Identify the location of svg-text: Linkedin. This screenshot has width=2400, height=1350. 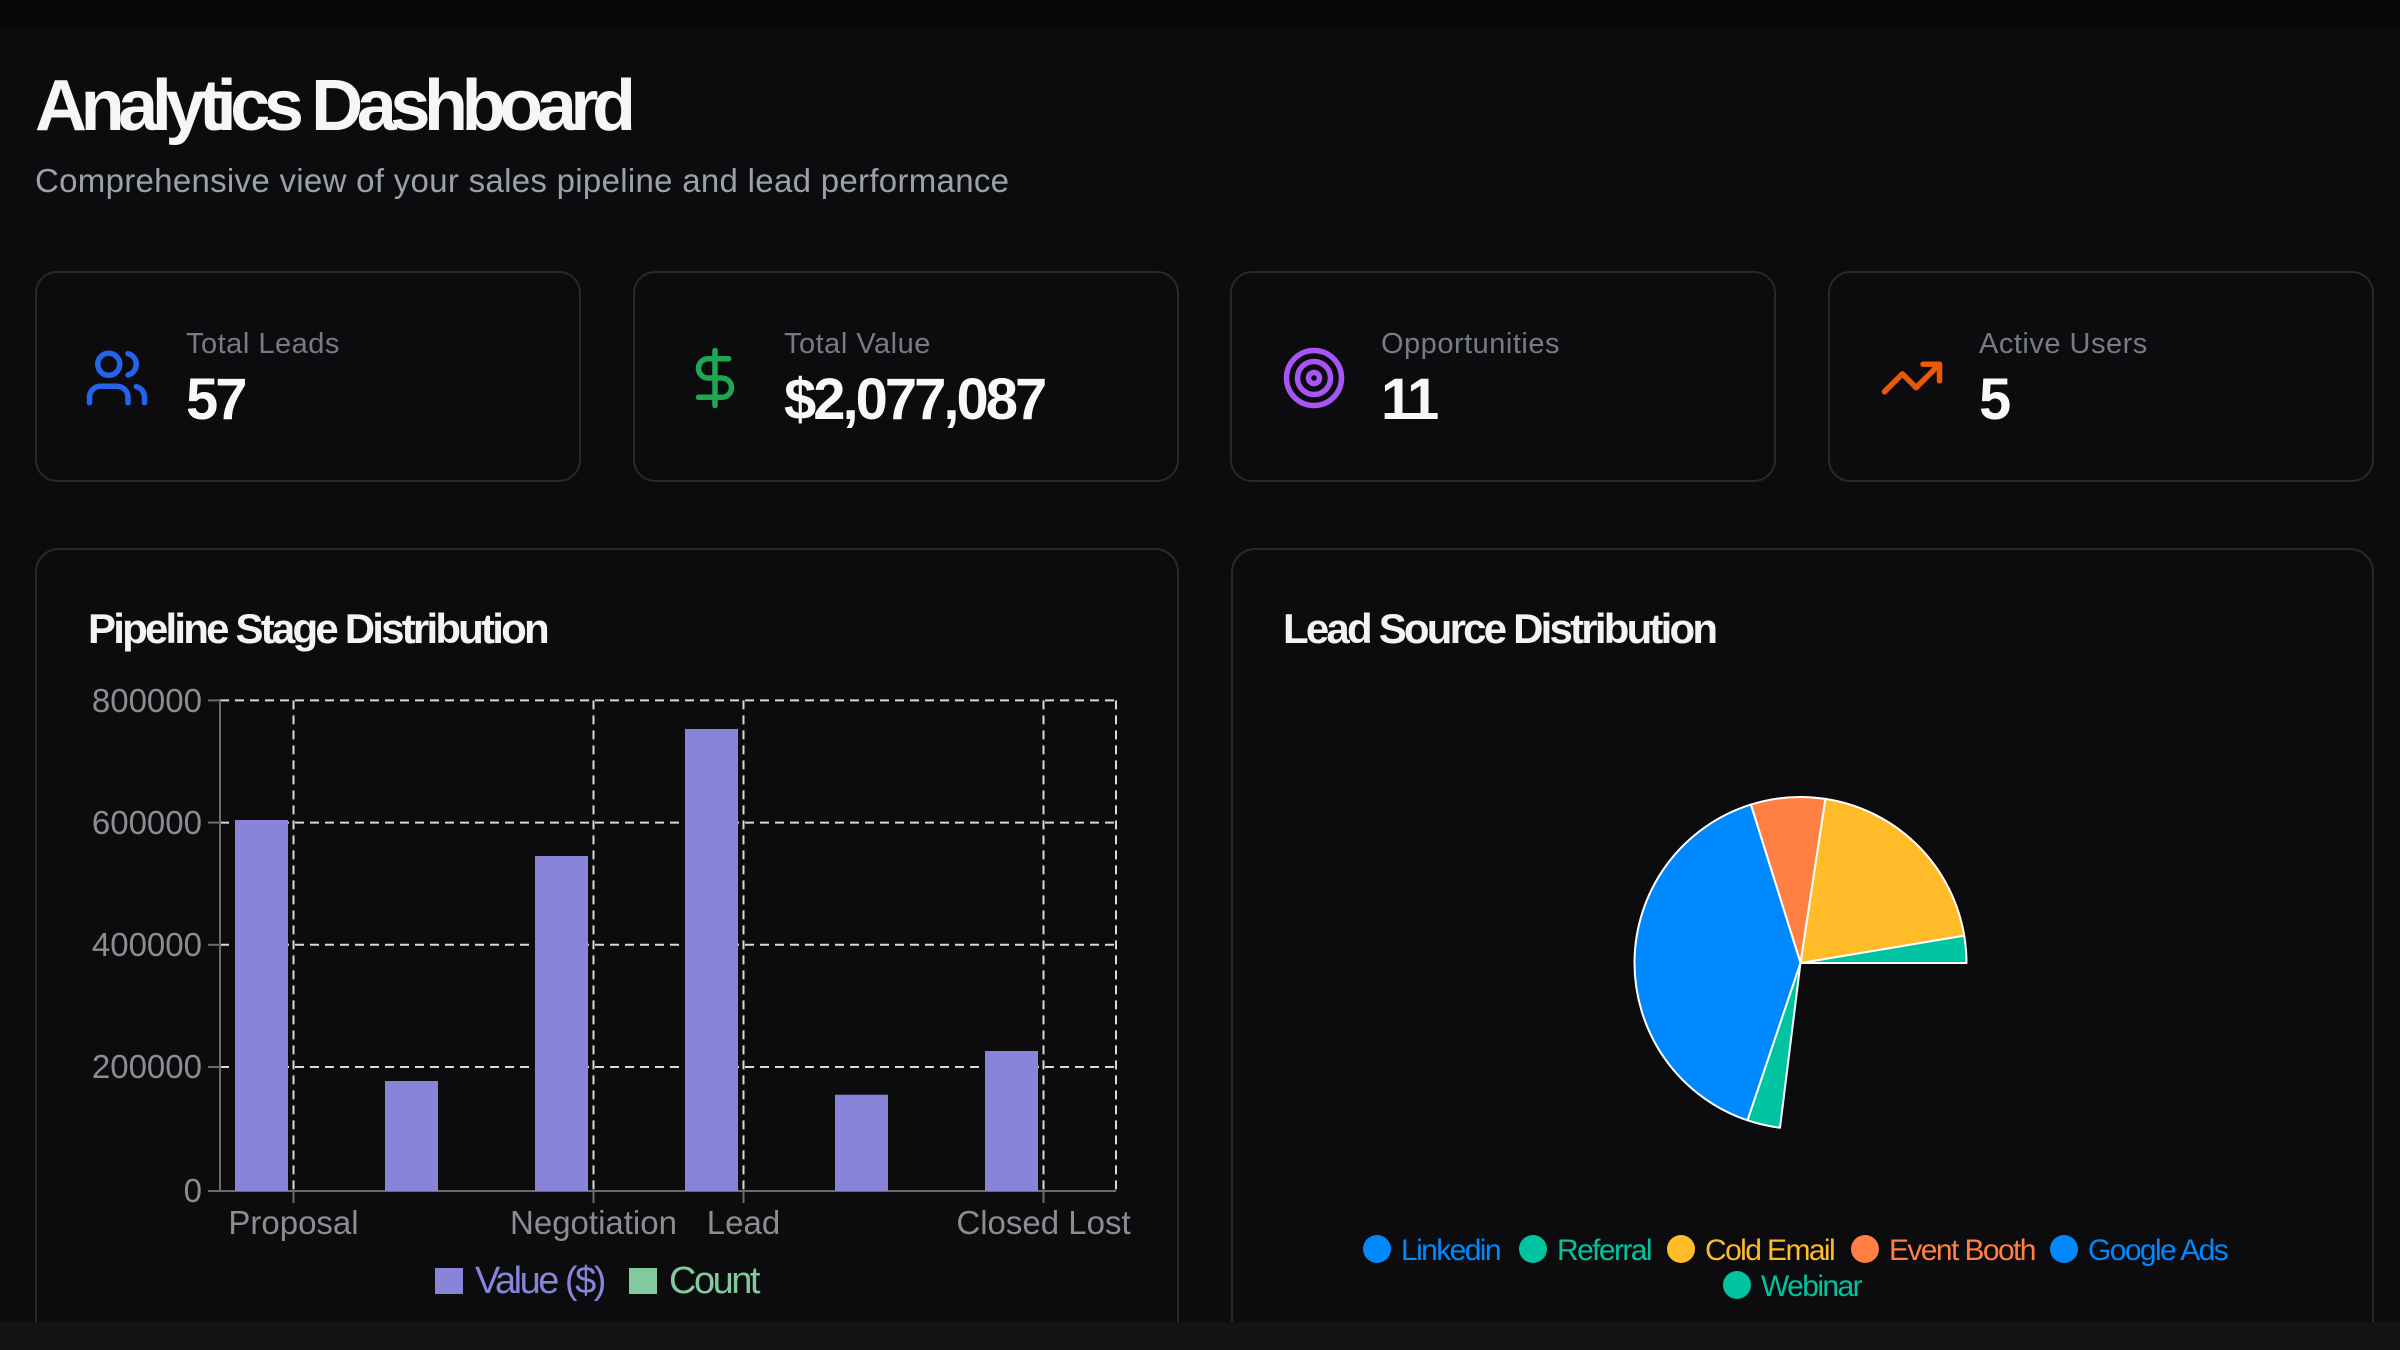
(1450, 1250).